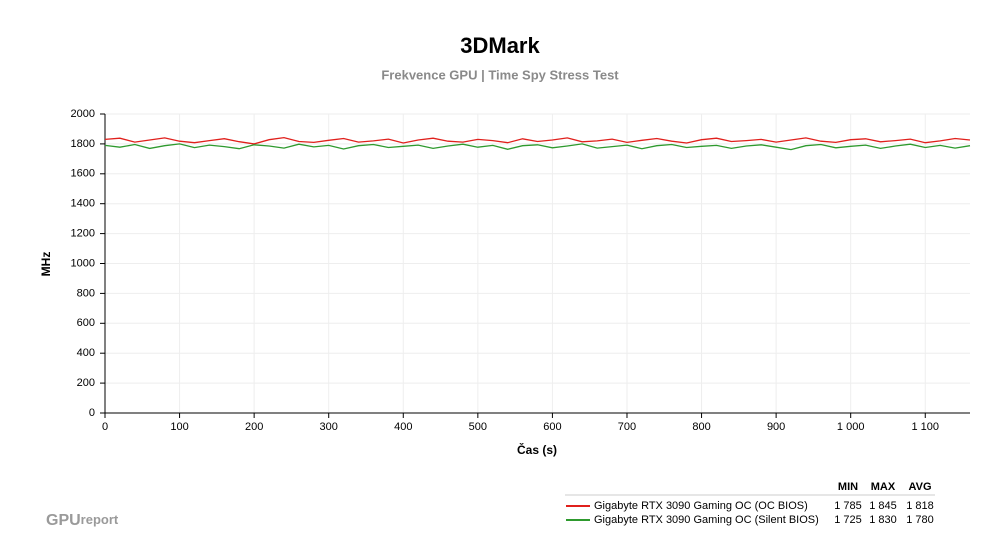  Describe the element at coordinates (83, 144) in the screenshot. I see `y-tick-label: 1800` at that location.